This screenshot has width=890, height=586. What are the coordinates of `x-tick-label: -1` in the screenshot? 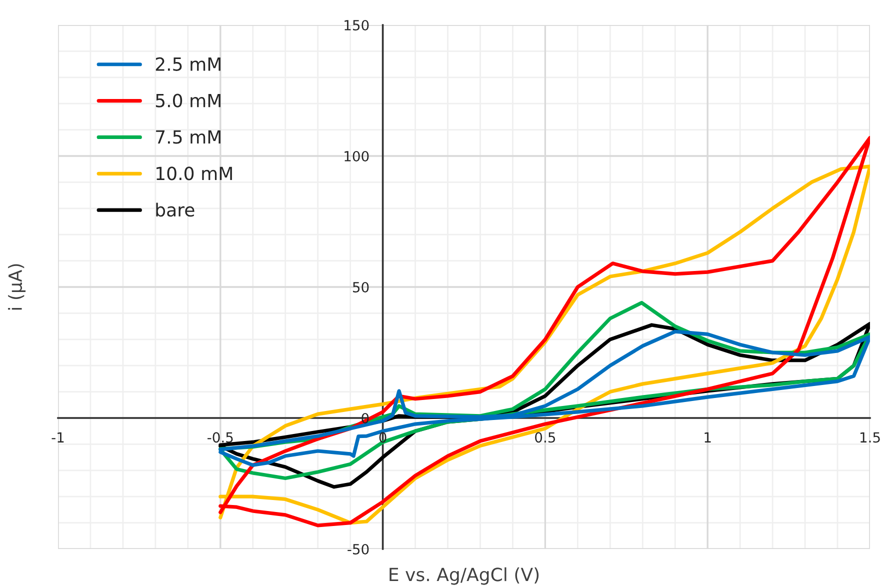 It's located at (58, 437).